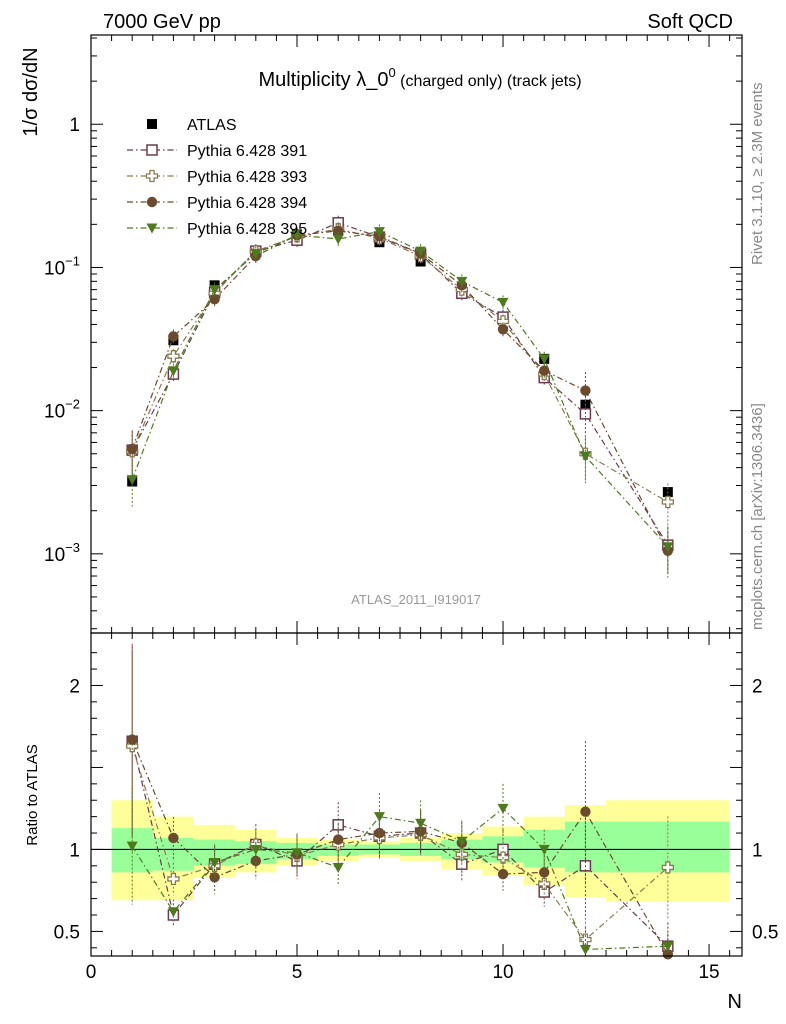 Image resolution: width=786 pixels, height=1024 pixels. Describe the element at coordinates (72, 547) in the screenshot. I see `y-tick-label-exp: −3` at that location.